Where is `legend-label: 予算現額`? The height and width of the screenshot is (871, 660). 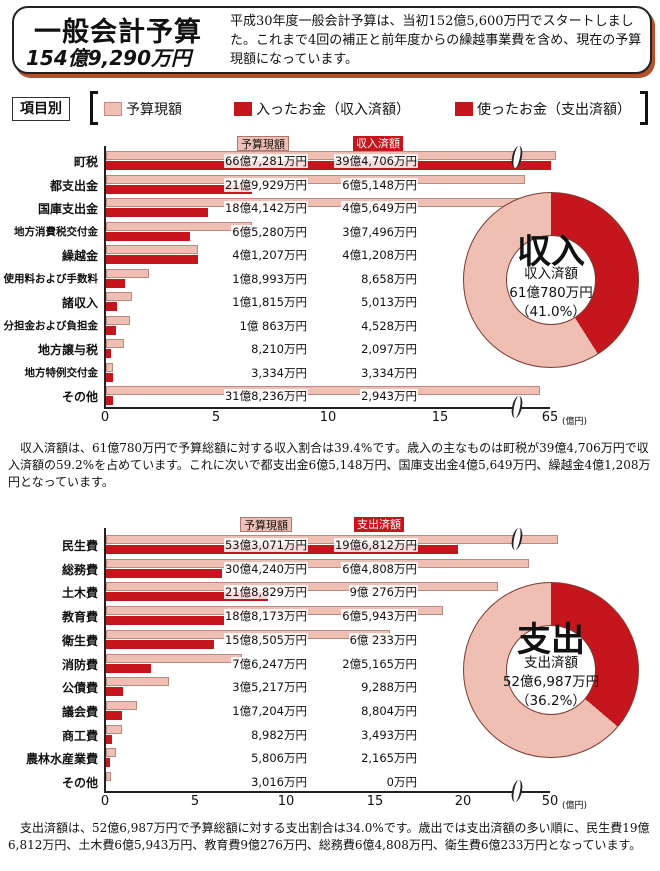
legend-label: 予算現額 is located at coordinates (154, 110).